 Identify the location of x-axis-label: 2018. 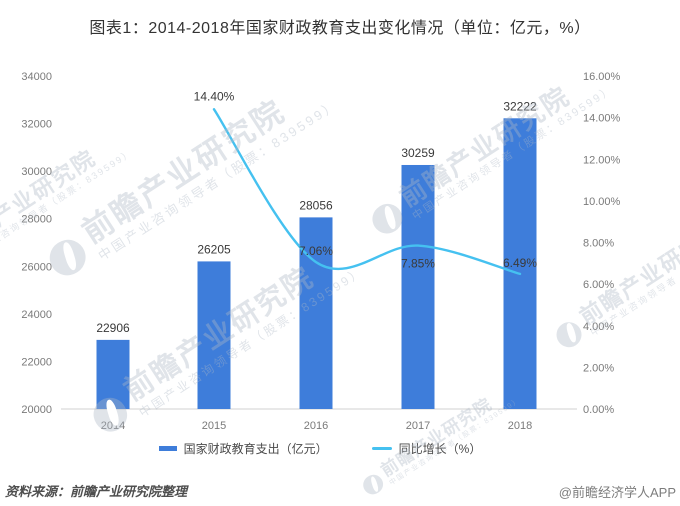
(520, 426).